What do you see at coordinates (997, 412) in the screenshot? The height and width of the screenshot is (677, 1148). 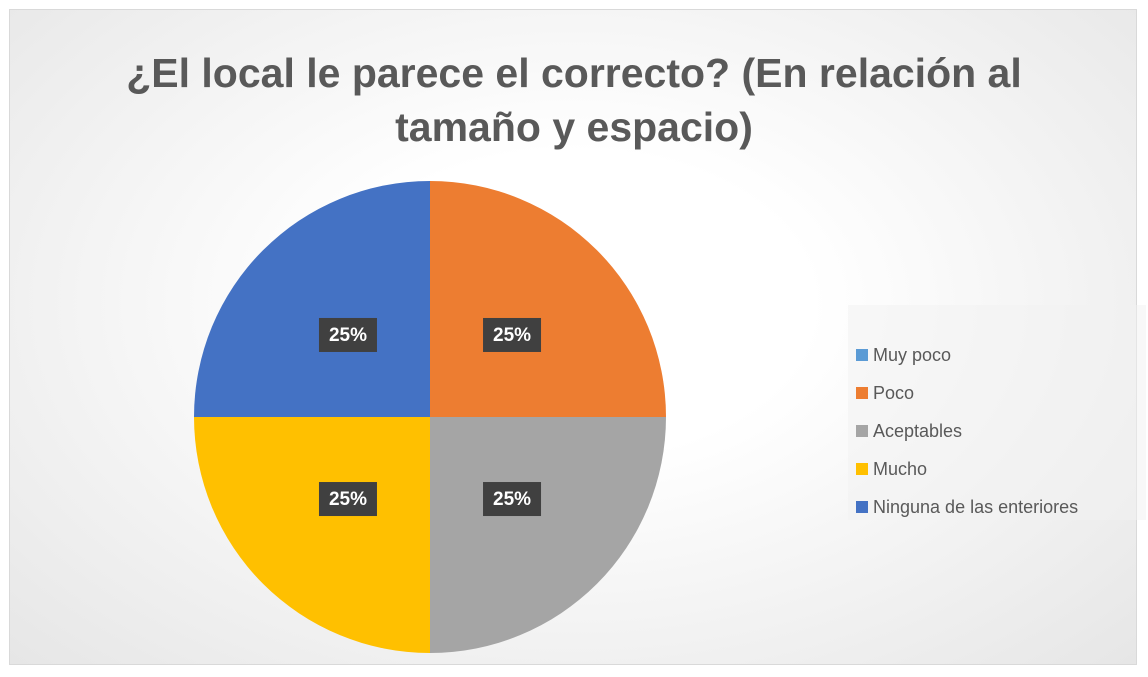 I see `legend-box` at bounding box center [997, 412].